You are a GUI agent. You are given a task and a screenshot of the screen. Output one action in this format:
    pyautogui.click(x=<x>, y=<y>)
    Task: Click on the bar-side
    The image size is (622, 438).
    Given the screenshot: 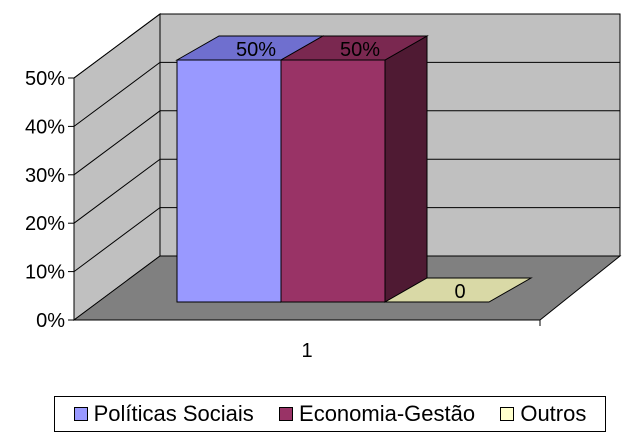 What is the action you would take?
    pyautogui.click(x=406, y=169)
    